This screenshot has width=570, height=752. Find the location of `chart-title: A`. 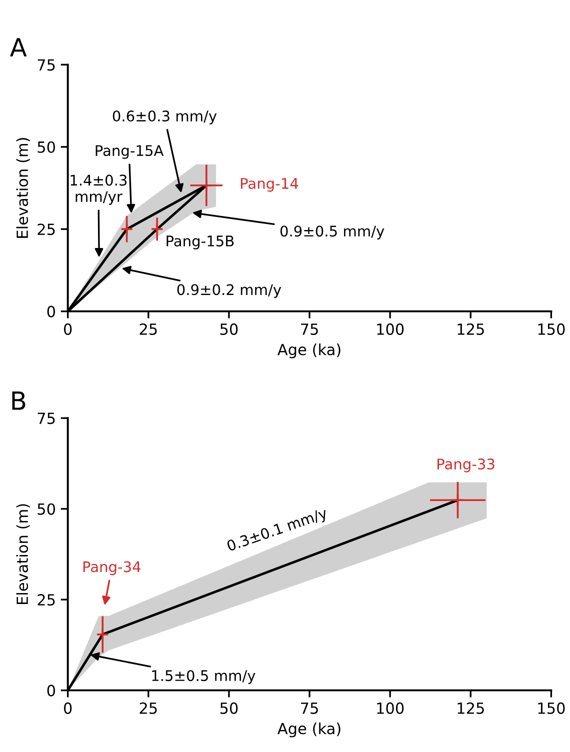

chart-title: A is located at coordinates (18, 47).